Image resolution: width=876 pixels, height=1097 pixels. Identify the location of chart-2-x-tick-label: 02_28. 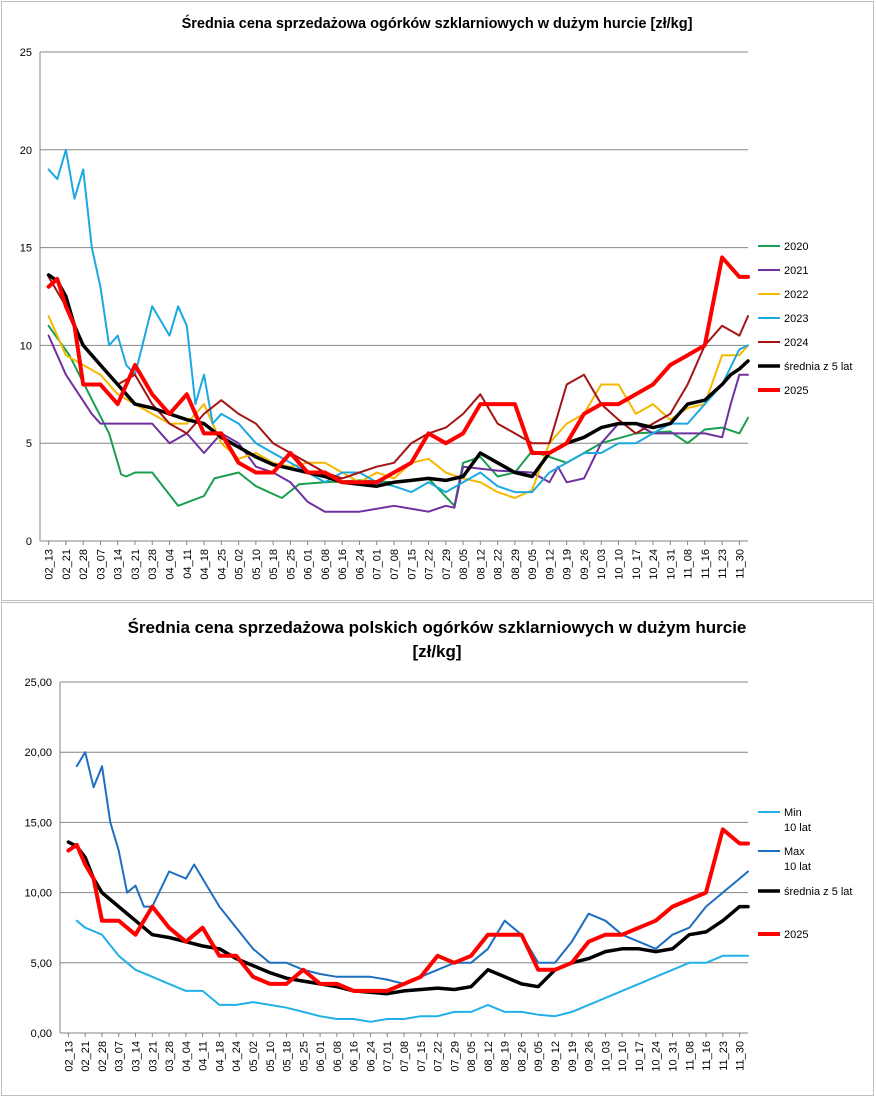
(103, 1056).